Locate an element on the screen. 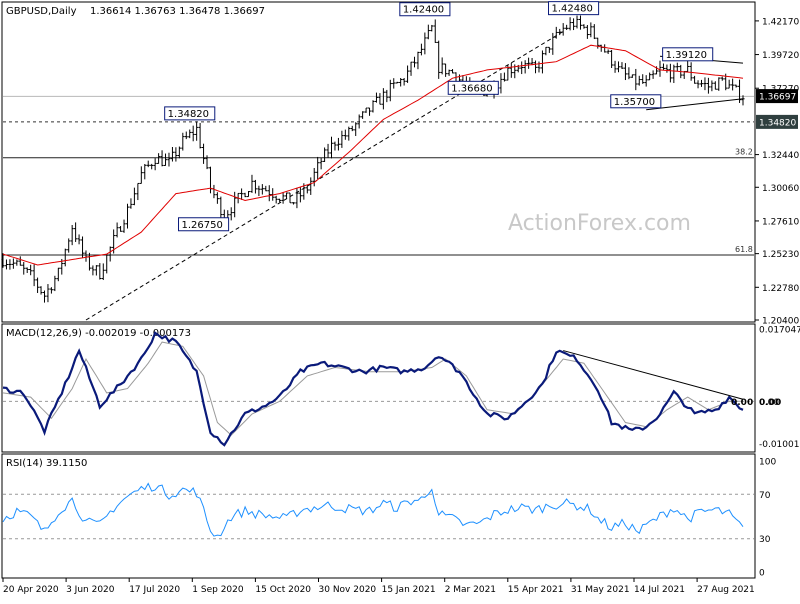 This screenshot has width=800, height=604. price-y-tick-label: 1.32440 is located at coordinates (780, 156).